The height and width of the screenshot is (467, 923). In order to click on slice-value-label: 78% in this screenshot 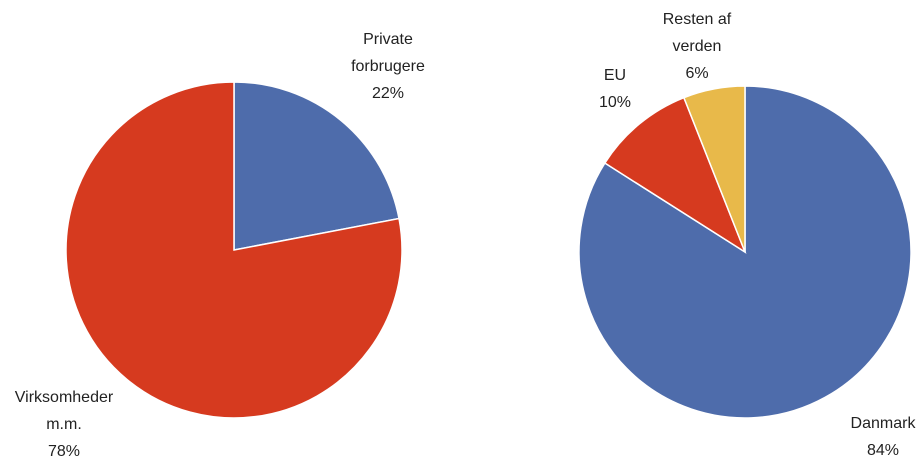, I will do `click(64, 451)`.